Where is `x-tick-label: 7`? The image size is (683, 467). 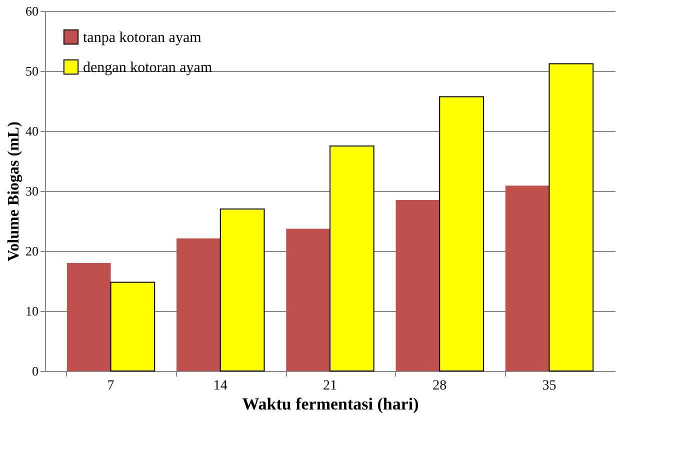
x-tick-label: 7 is located at coordinates (110, 386).